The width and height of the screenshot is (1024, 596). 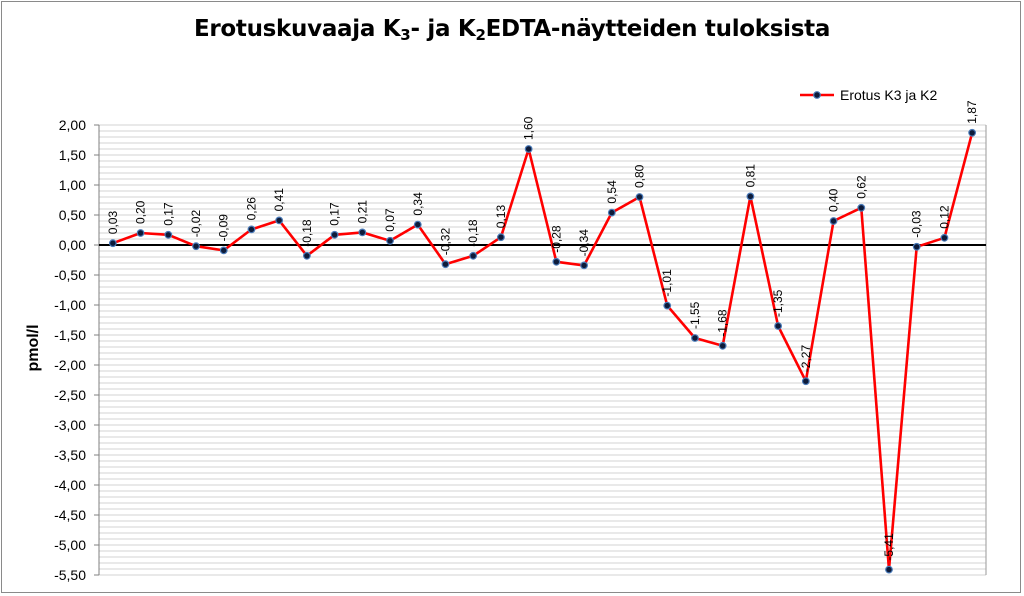 I want to click on data-label: 0,13, so click(x=501, y=217).